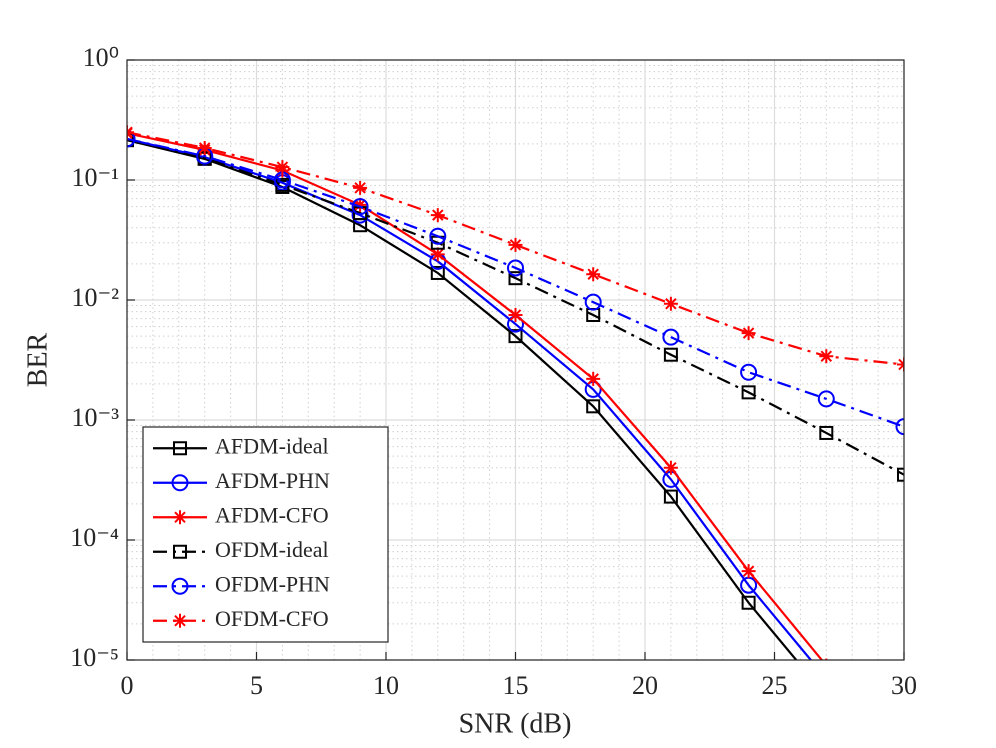 This screenshot has height=748, width=996. I want to click on legend-label: AFDM-ideal, so click(272, 445).